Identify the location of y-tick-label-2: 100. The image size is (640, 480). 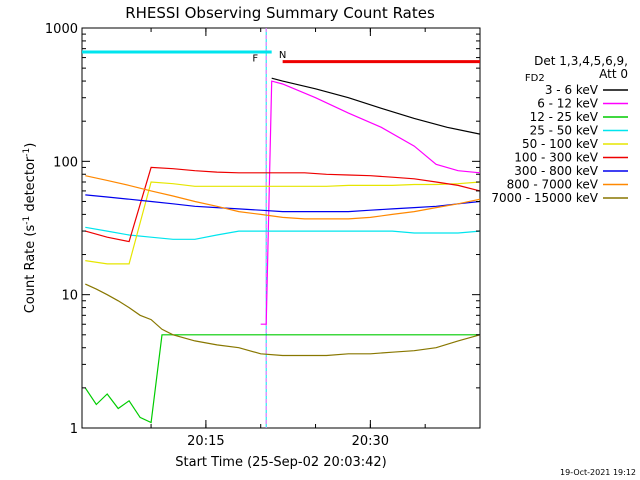
(65, 162).